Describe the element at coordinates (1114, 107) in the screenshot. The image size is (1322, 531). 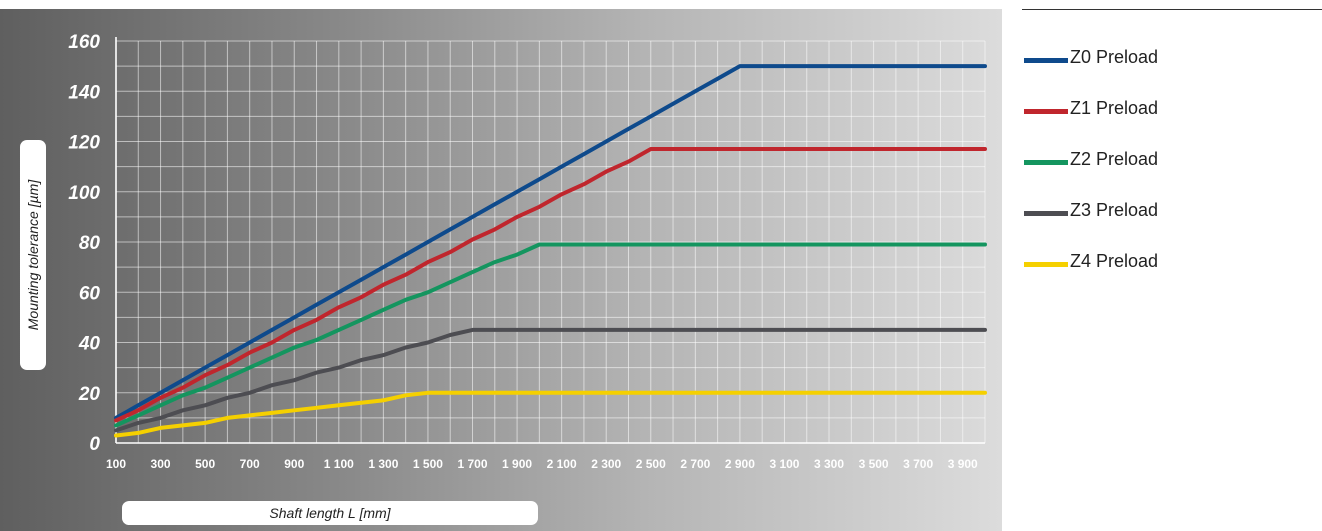
I see `legend-label-z1: Z1 Preload` at that location.